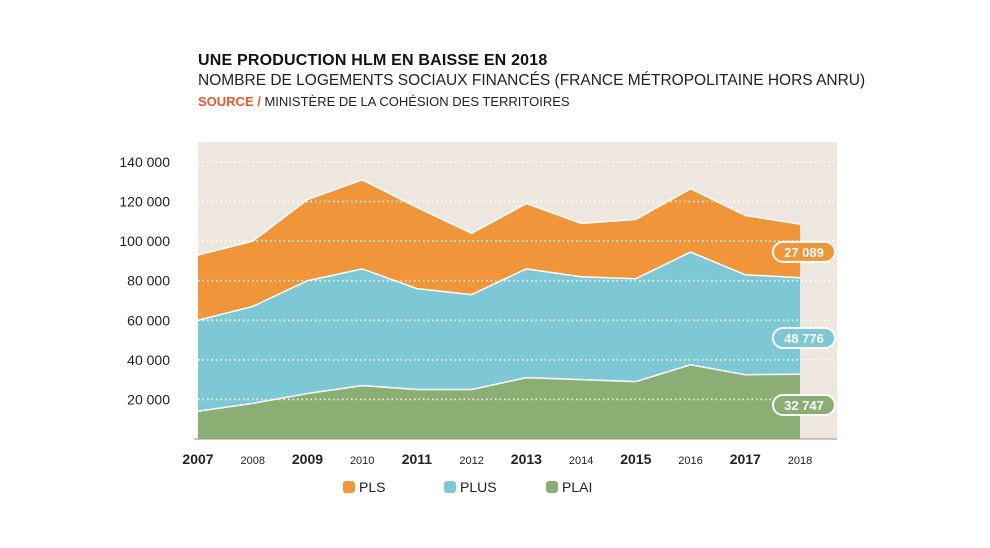  I want to click on legend-swatch-pls, so click(349, 487).